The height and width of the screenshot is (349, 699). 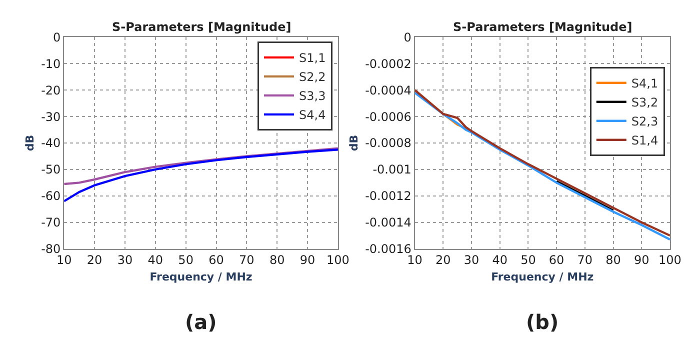 What do you see at coordinates (312, 77) in the screenshot?
I see `legend-label: S2,2` at bounding box center [312, 77].